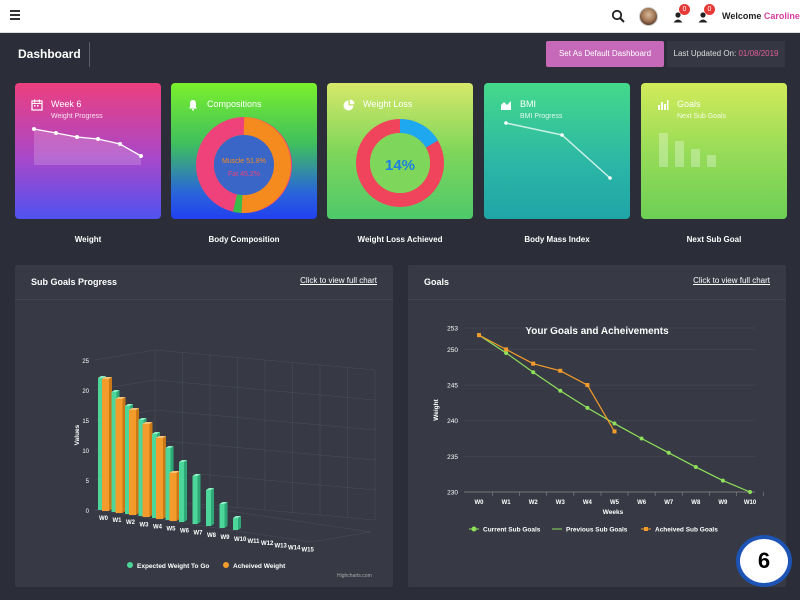 This screenshot has height=600, width=800. I want to click on avatar, so click(648, 16).